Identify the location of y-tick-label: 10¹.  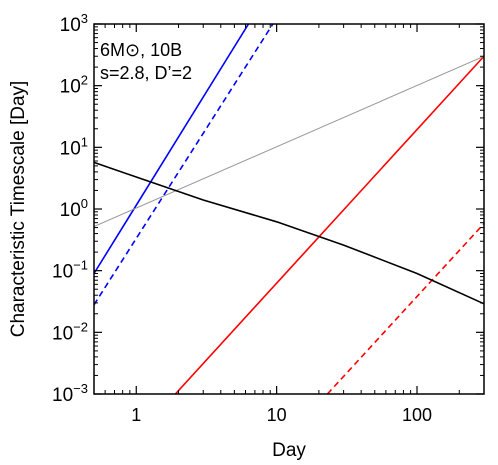
(74, 146).